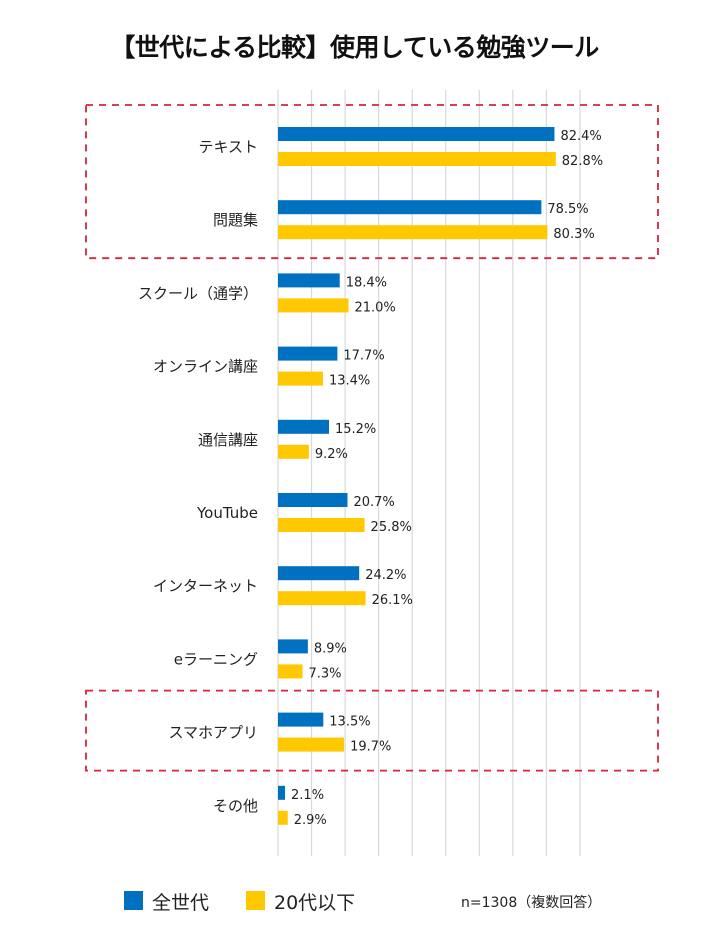 This screenshot has height=940, width=709. What do you see at coordinates (385, 575) in the screenshot?
I see `value-label: 24.2%` at bounding box center [385, 575].